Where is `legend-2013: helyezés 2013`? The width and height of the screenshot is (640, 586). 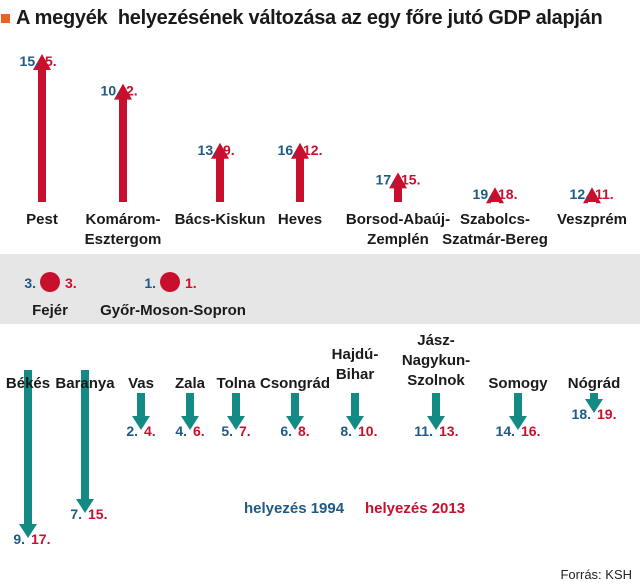 legend-2013: helyezés 2013 is located at coordinates (415, 508).